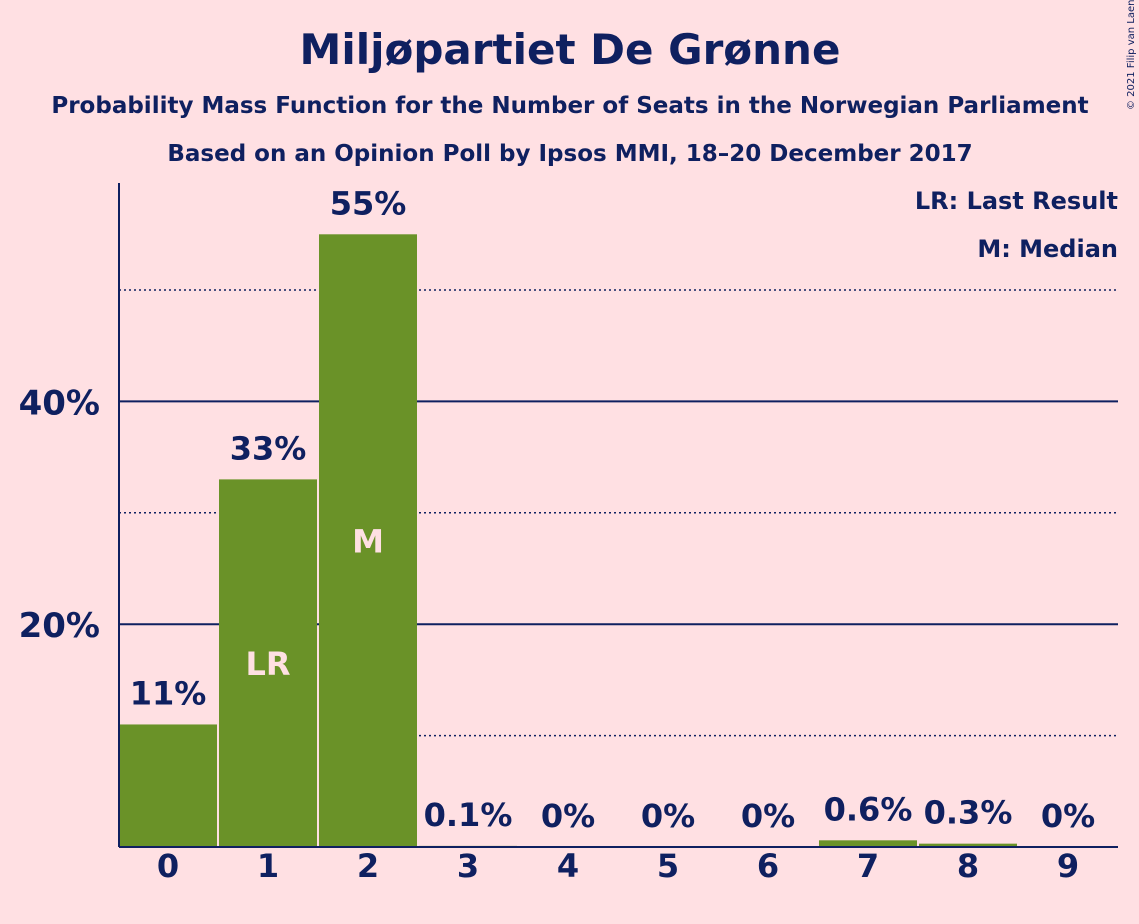  Describe the element at coordinates (368, 866) in the screenshot. I see `x-tick-label: 2` at that location.